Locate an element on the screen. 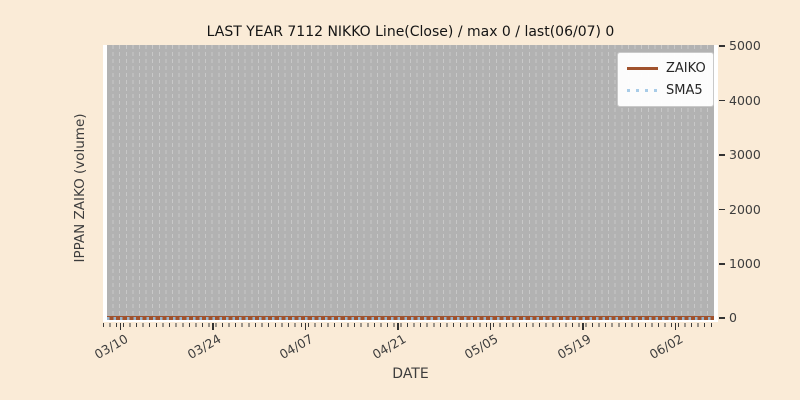 The width and height of the screenshot is (800, 400). y-tick-label: 5000 is located at coordinates (745, 45).